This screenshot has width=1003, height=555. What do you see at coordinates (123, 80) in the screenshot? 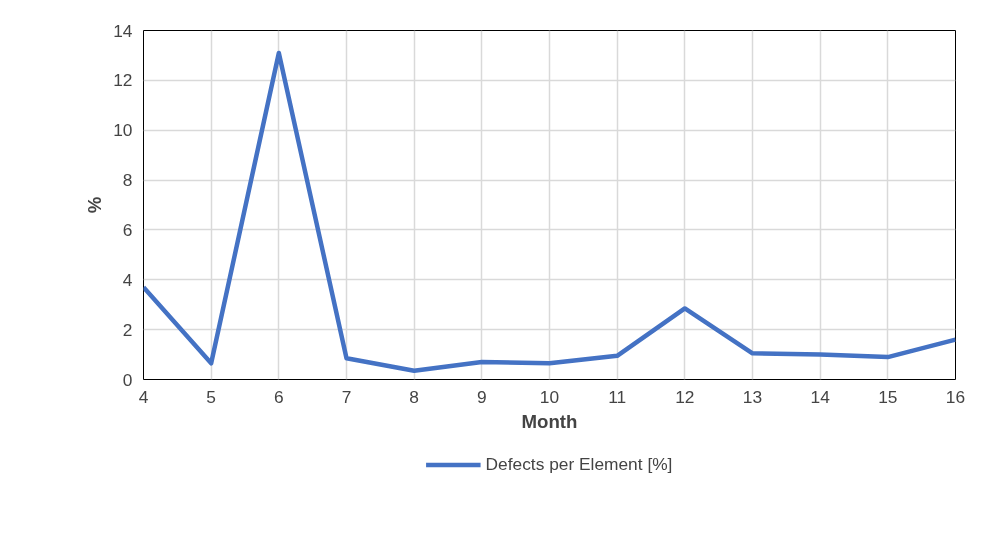
I see `y-tick-label: 12` at bounding box center [123, 80].